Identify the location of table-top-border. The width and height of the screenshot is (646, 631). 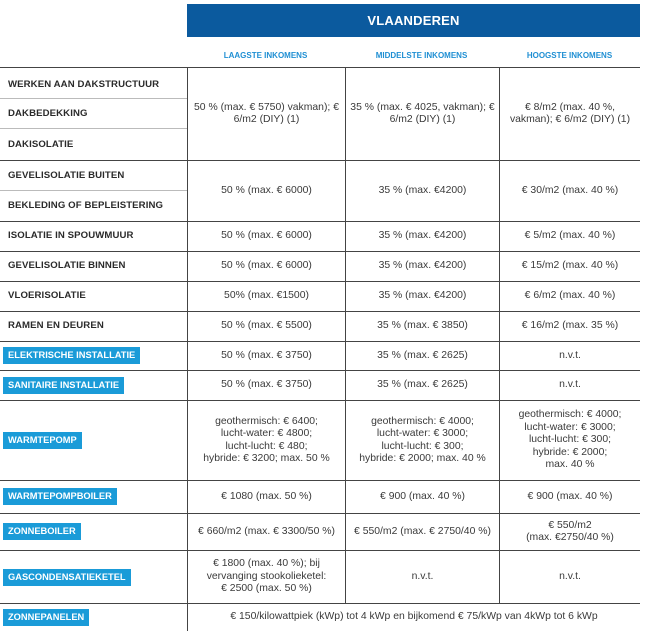
(320, 67).